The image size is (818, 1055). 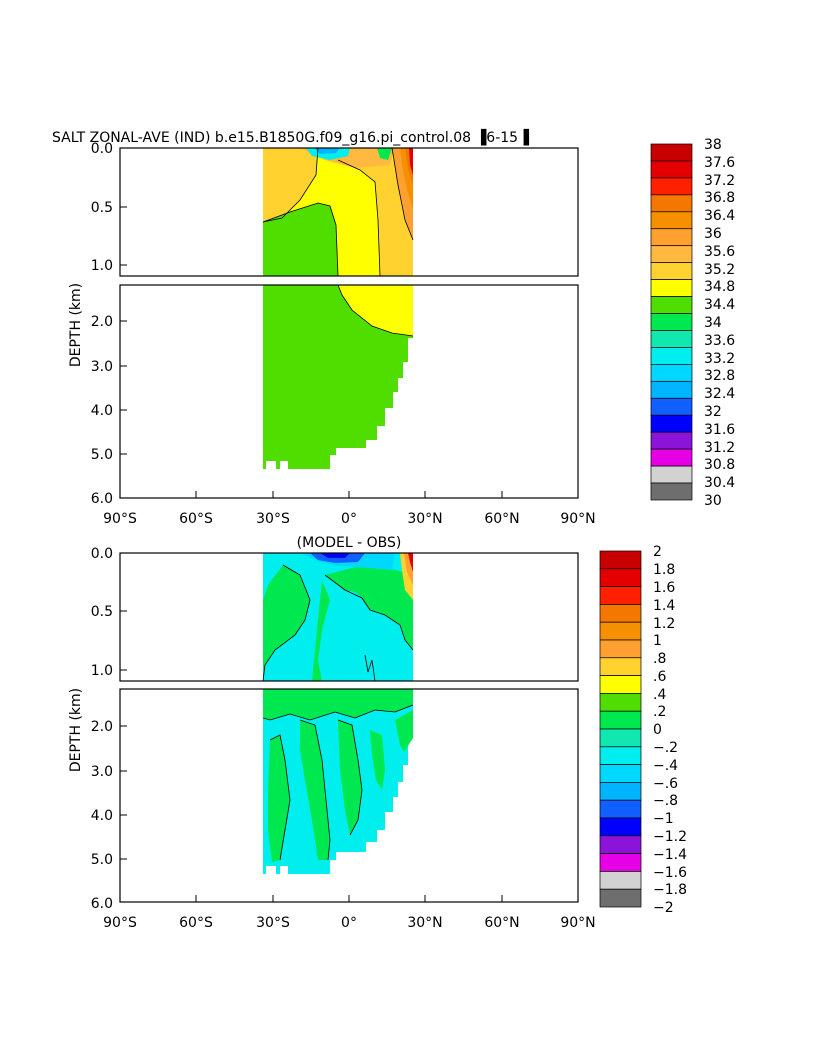 What do you see at coordinates (719, 216) in the screenshot?
I see `colorbar-label: 36.4` at bounding box center [719, 216].